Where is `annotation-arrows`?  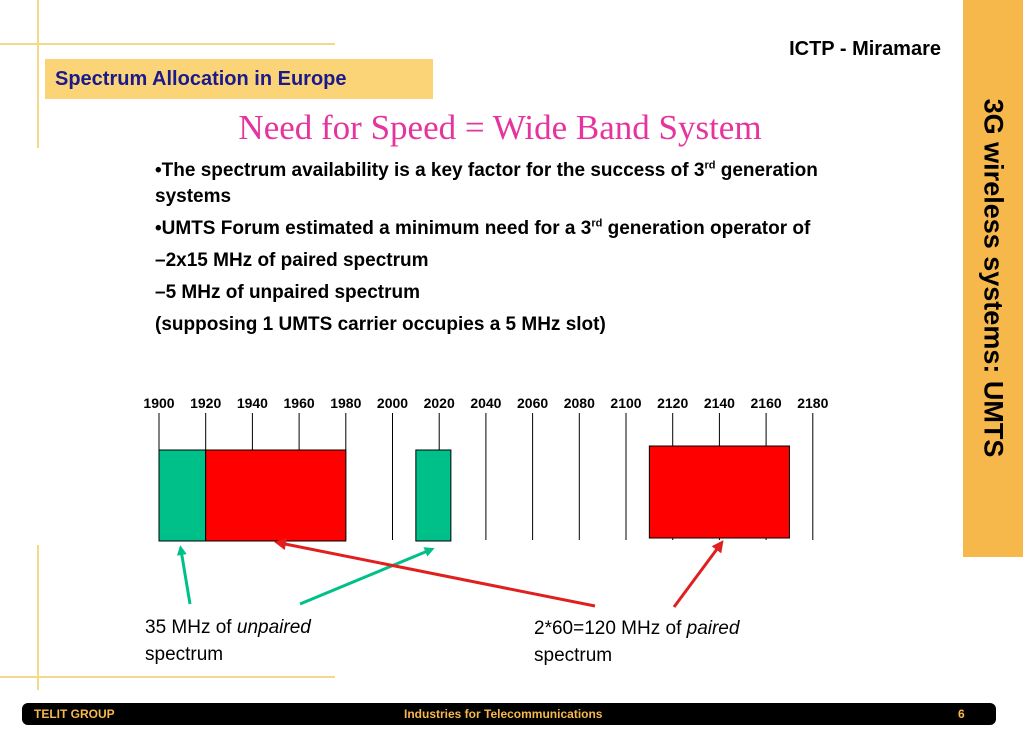 annotation-arrows is located at coordinates (450, 573).